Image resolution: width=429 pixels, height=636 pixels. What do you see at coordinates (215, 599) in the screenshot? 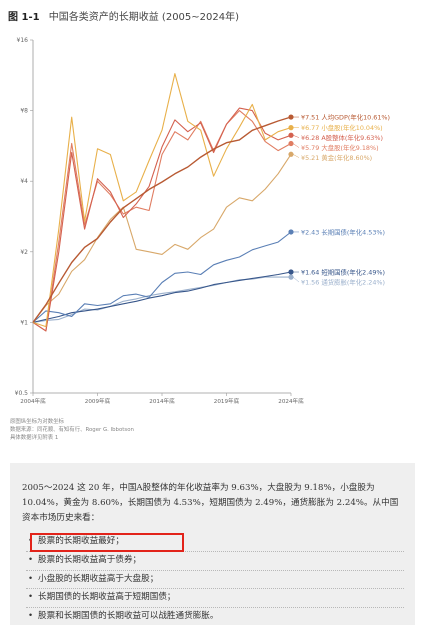
I see `list-item: 长期国债的长期收益高于短期国债；` at bounding box center [215, 599].